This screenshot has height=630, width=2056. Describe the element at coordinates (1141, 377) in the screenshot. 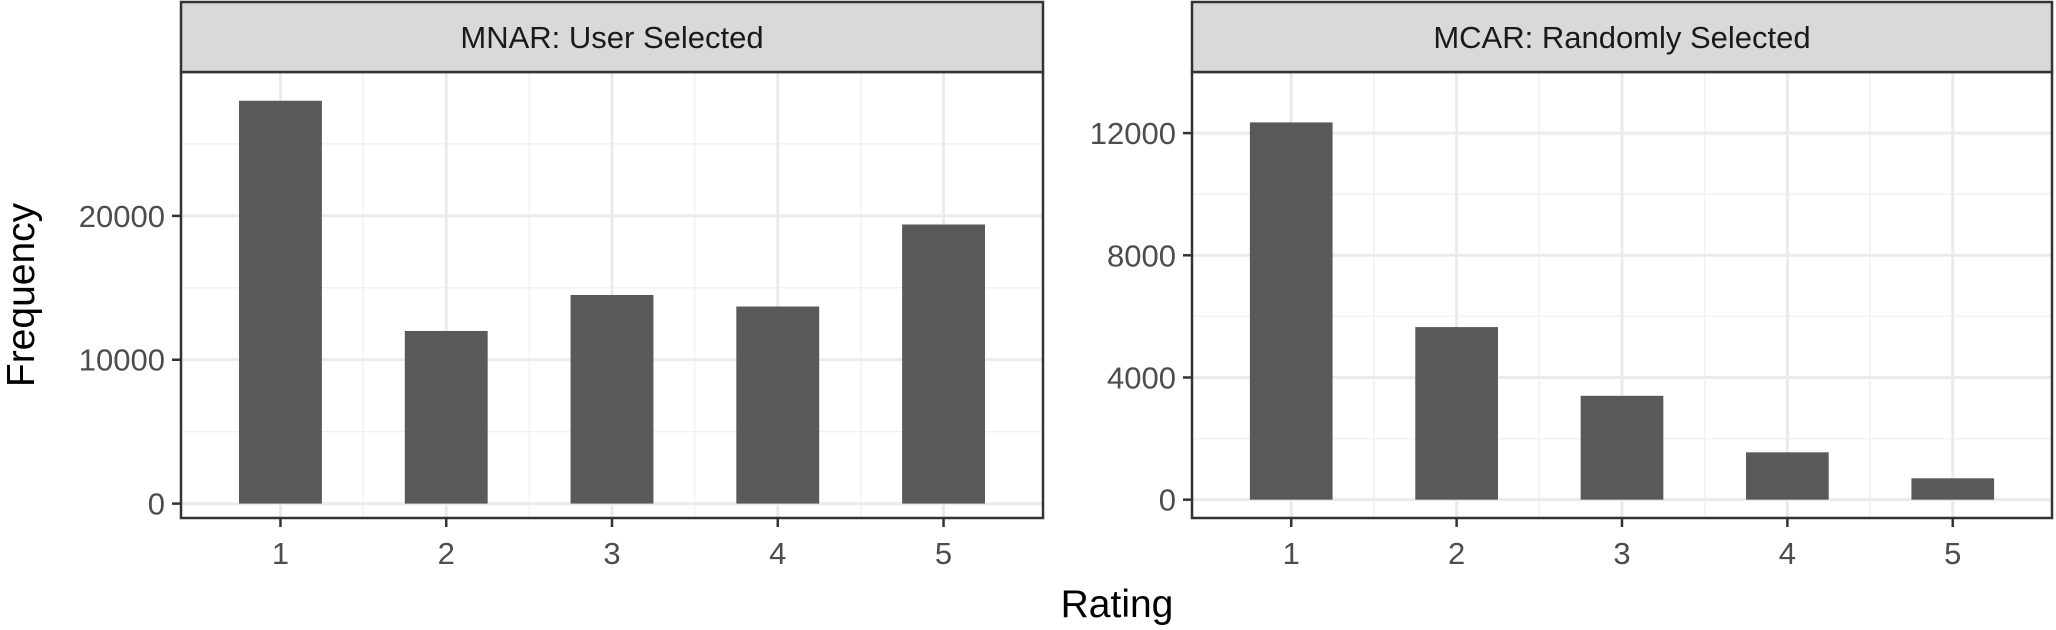

I see `y-tick-label: 4000` at that location.